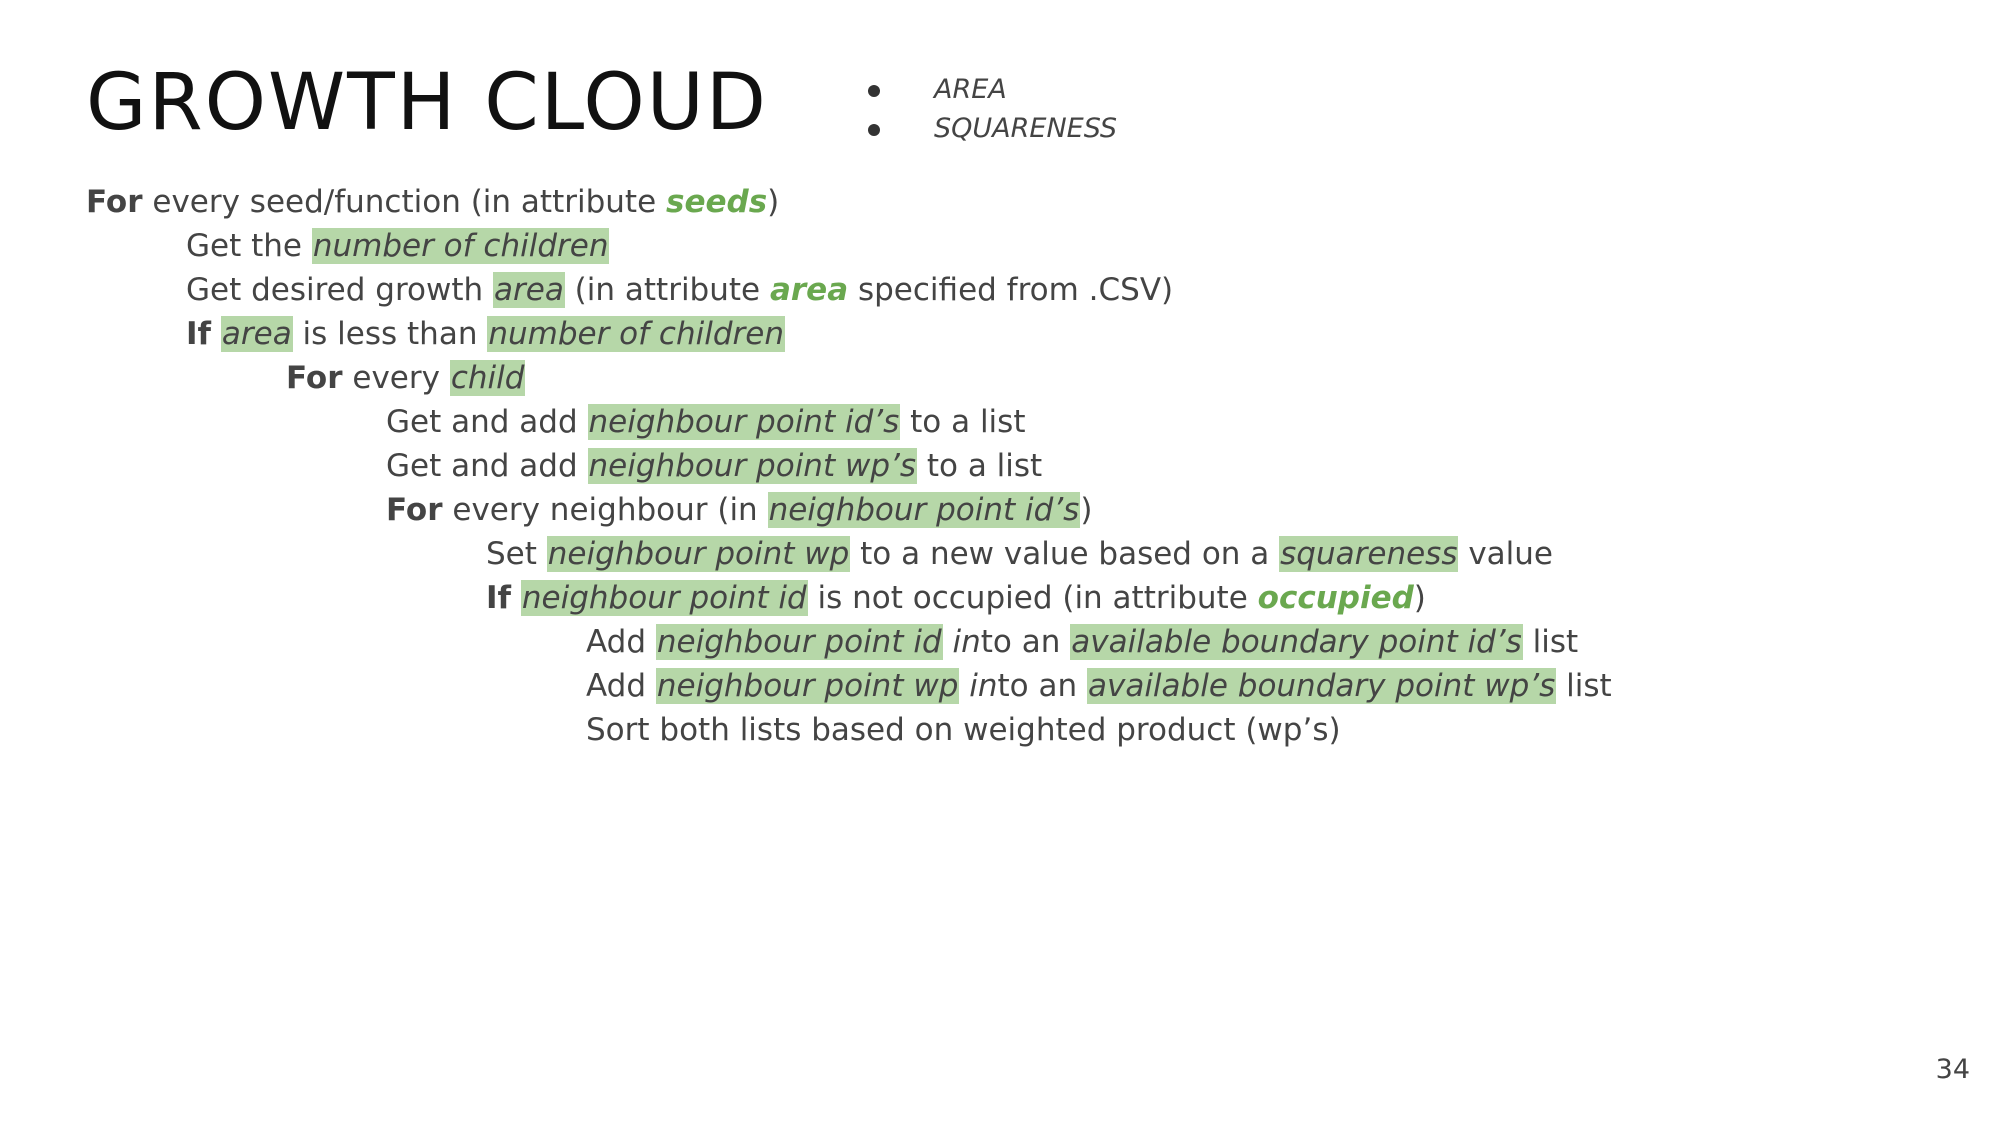 The width and height of the screenshot is (2000, 1125). Describe the element at coordinates (516, 554) in the screenshot. I see `code-text: Set` at that location.